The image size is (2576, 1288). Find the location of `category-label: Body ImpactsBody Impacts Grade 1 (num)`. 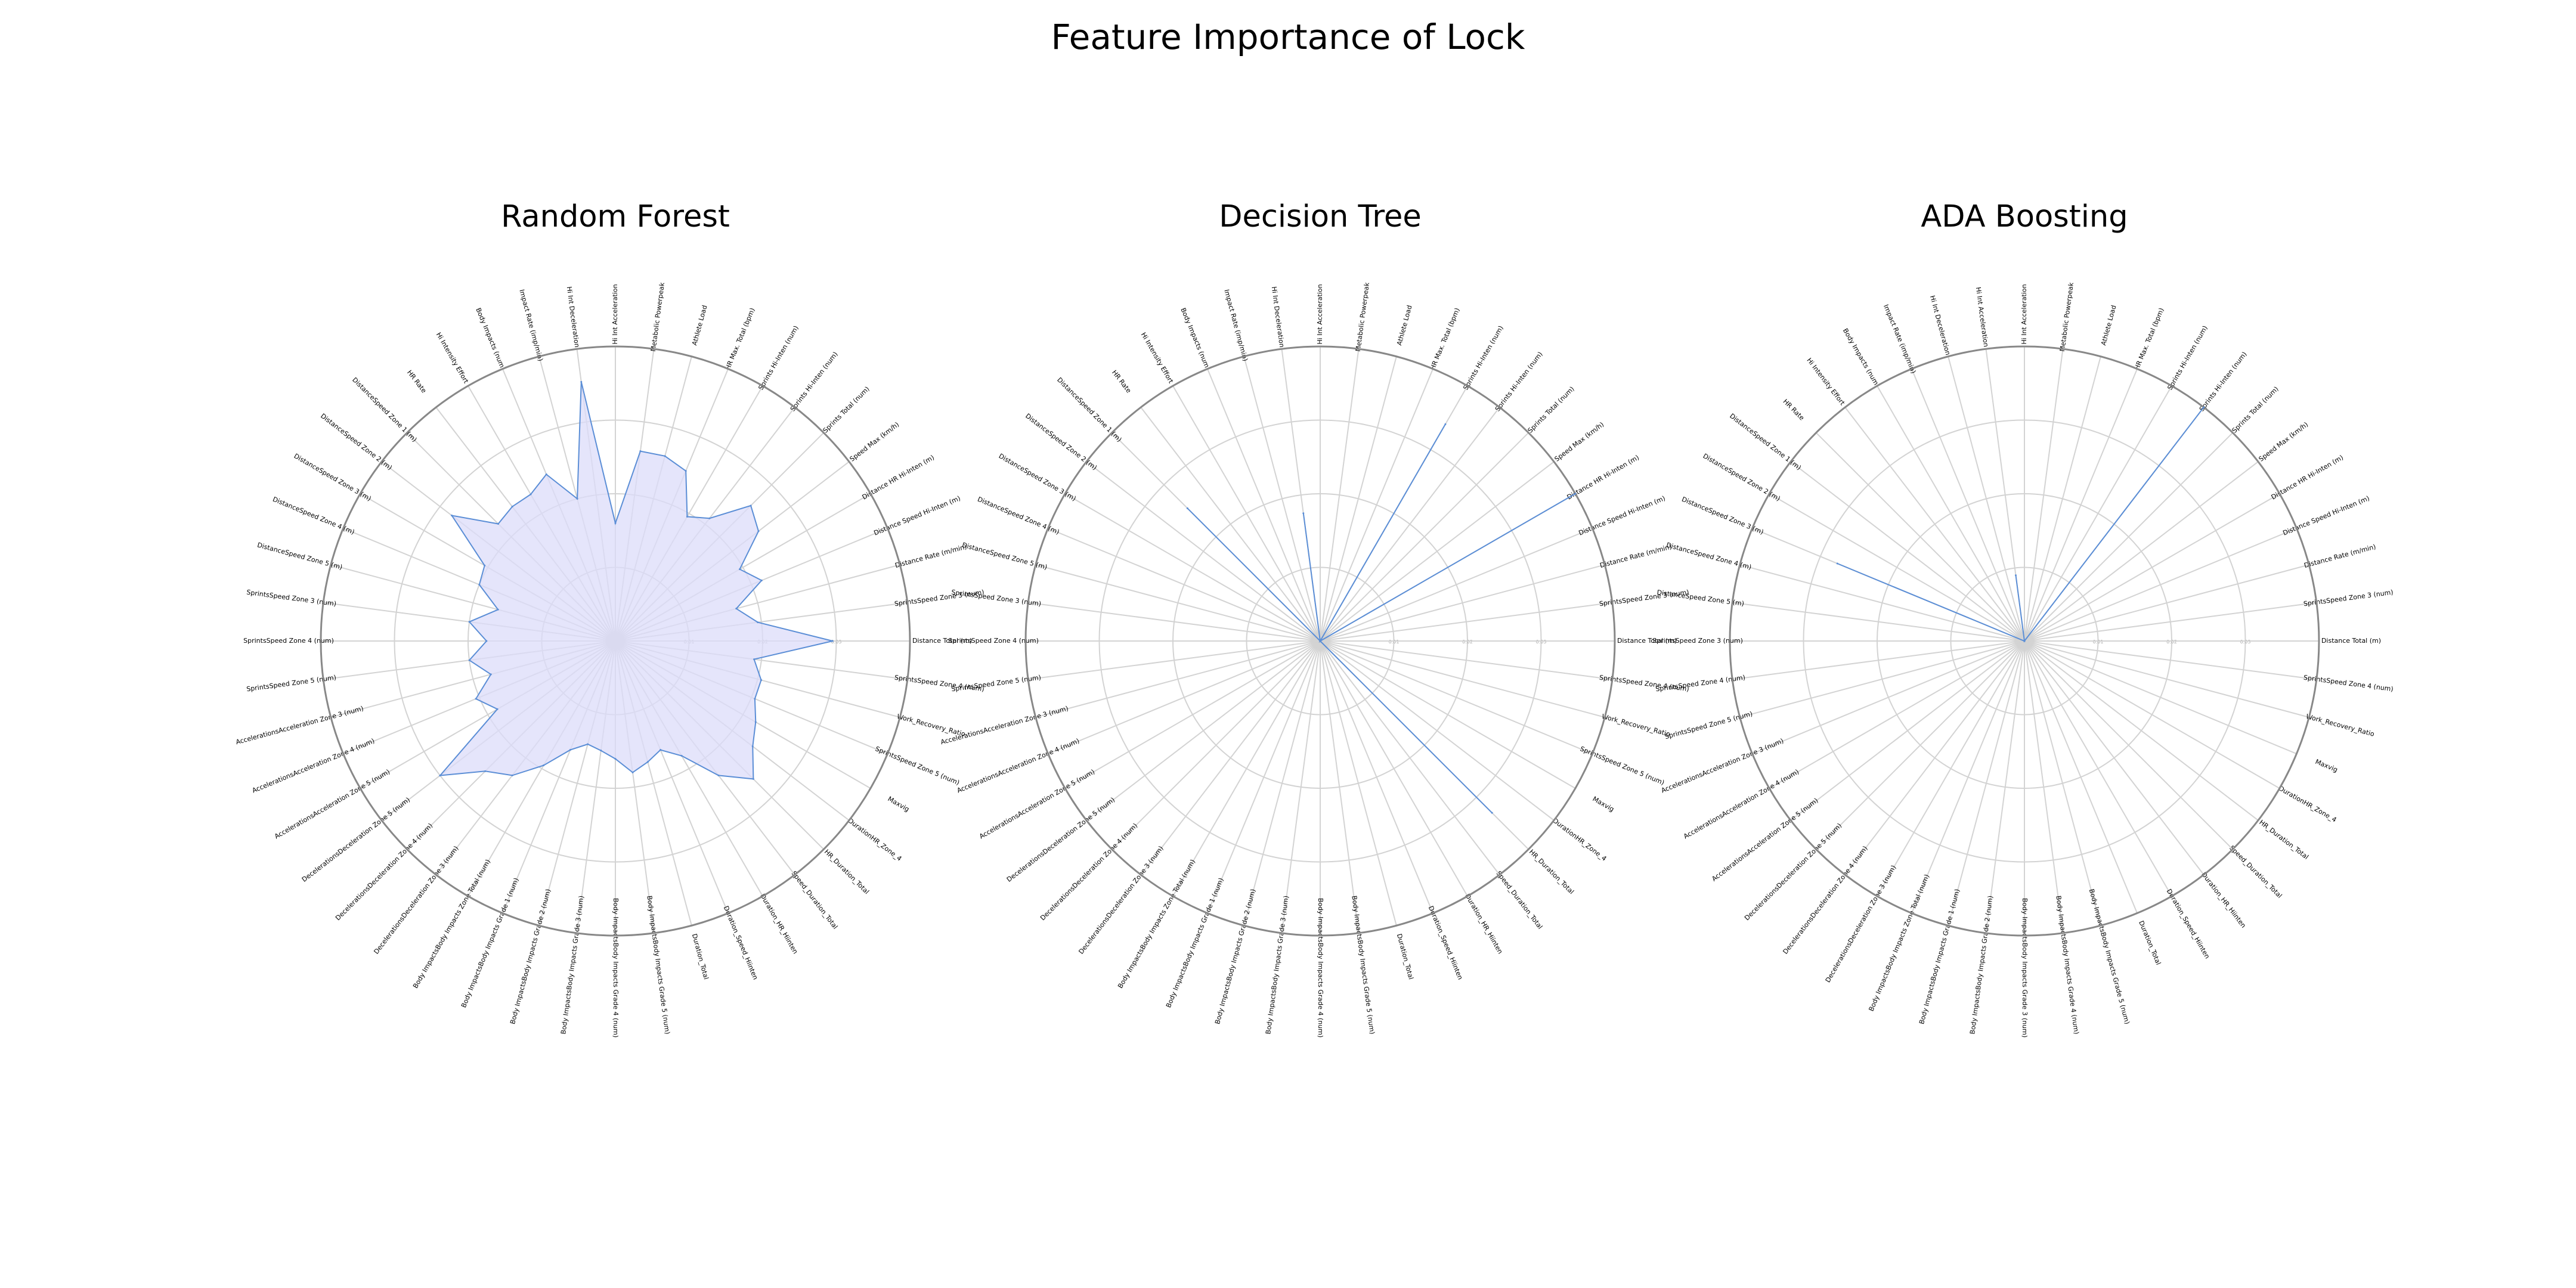

category-label: Body ImpactsBody Impacts Grade 1 (num) is located at coordinates (1940, 956).